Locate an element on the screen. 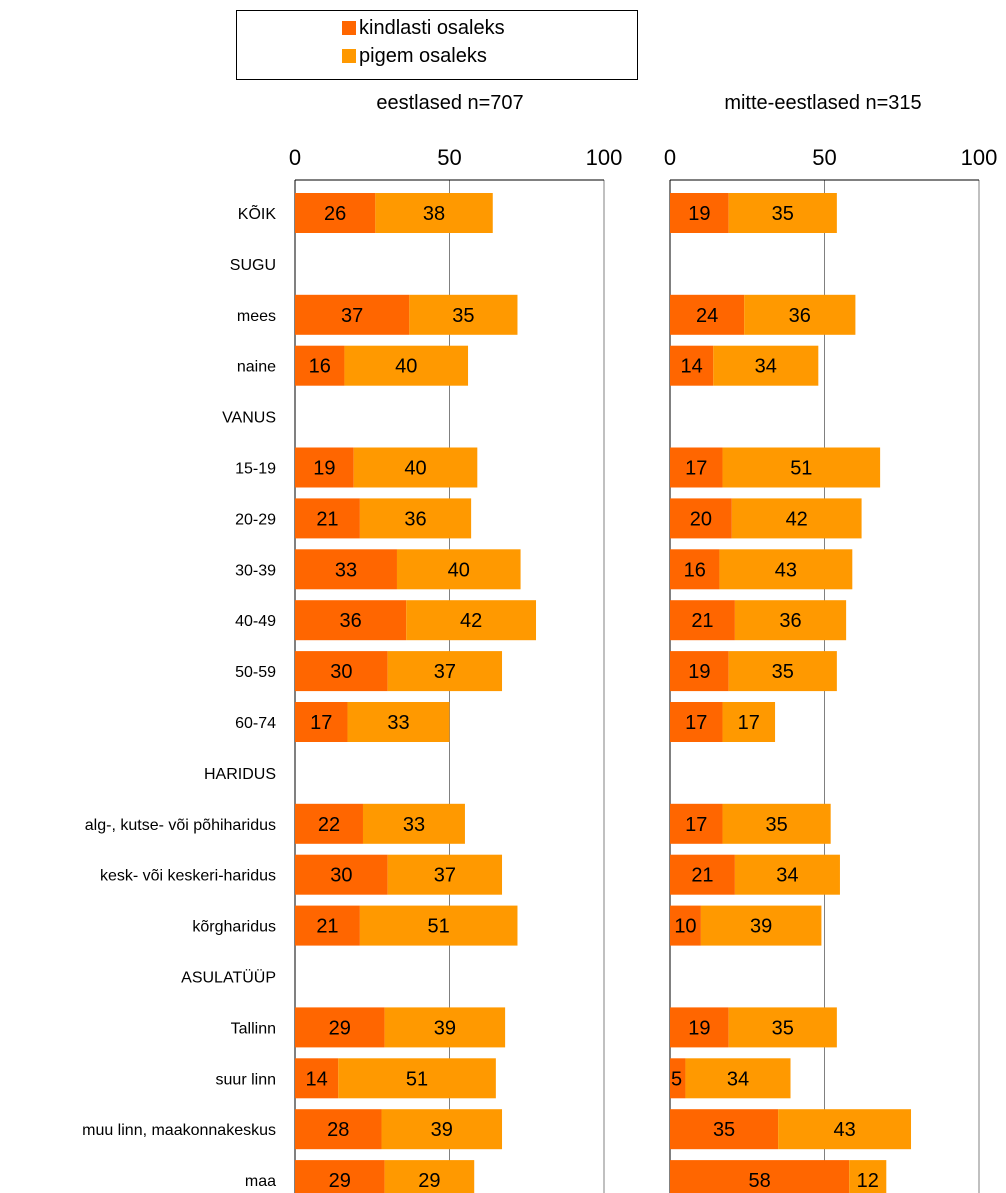  bar-label-1-1-19: 12 is located at coordinates (868, 1181).